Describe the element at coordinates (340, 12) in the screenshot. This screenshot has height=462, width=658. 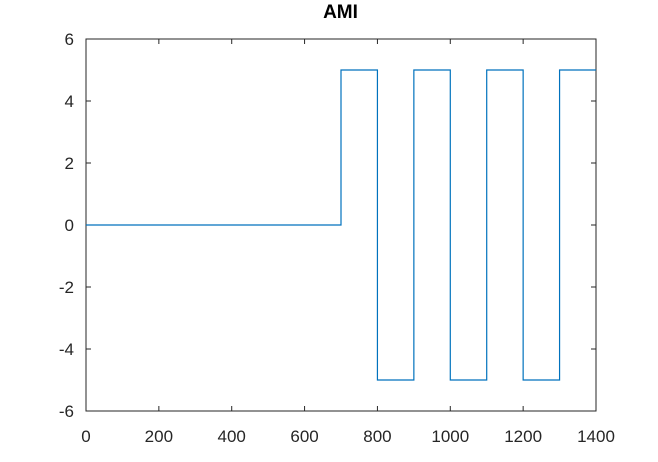
I see `chart-title: AMI` at that location.